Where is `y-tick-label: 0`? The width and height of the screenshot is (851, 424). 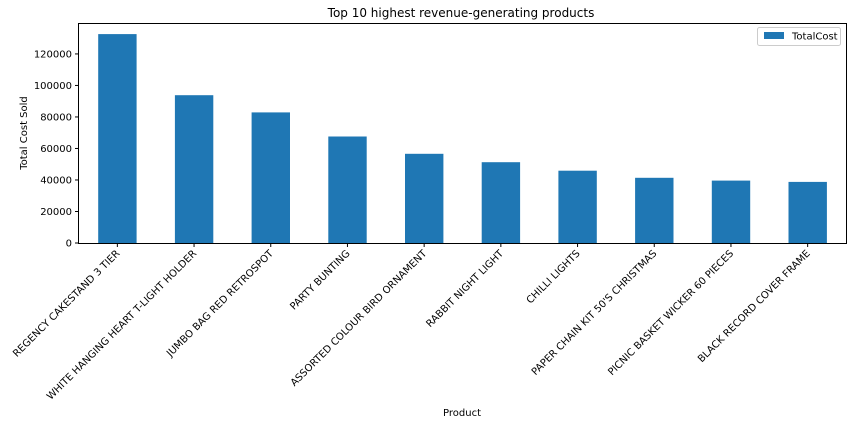 y-tick-label: 0 is located at coordinates (69, 244).